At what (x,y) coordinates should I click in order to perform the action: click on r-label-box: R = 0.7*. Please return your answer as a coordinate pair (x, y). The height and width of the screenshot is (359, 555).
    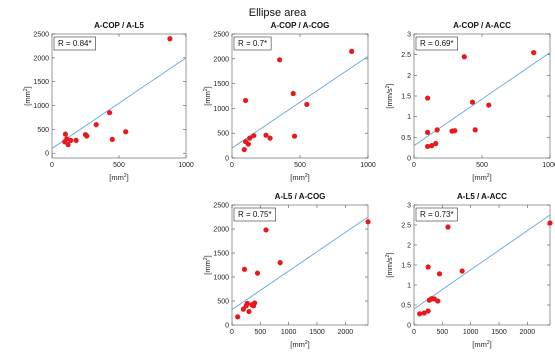
    Looking at the image, I should click on (252, 43).